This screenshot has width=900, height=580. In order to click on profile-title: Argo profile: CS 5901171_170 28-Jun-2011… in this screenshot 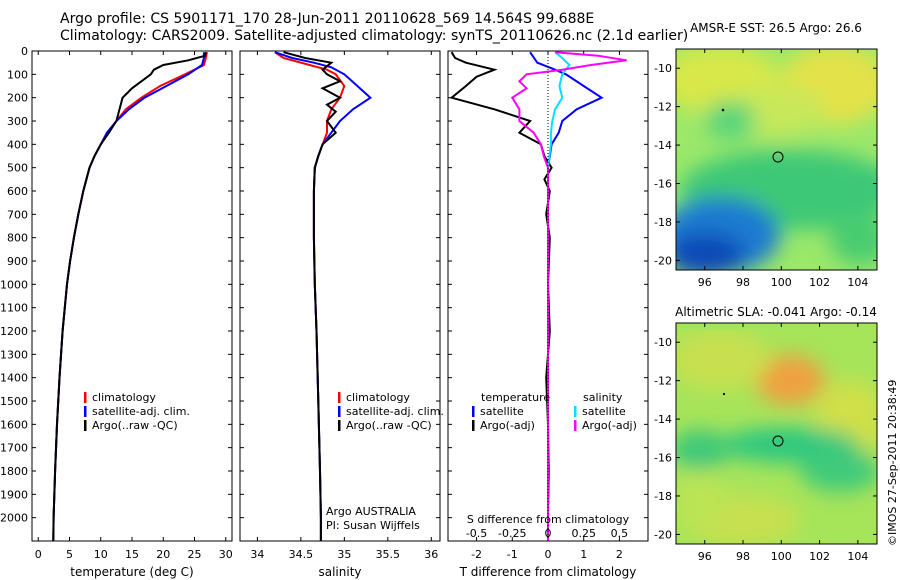, I will do `click(327, 19)`.